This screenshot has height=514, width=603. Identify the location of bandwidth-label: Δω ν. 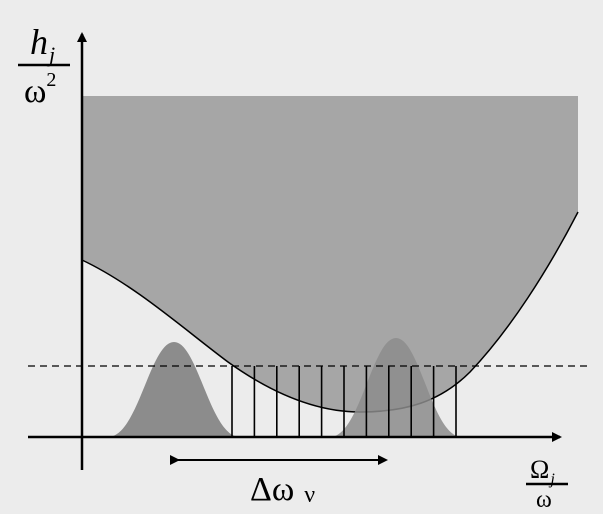
(282, 489).